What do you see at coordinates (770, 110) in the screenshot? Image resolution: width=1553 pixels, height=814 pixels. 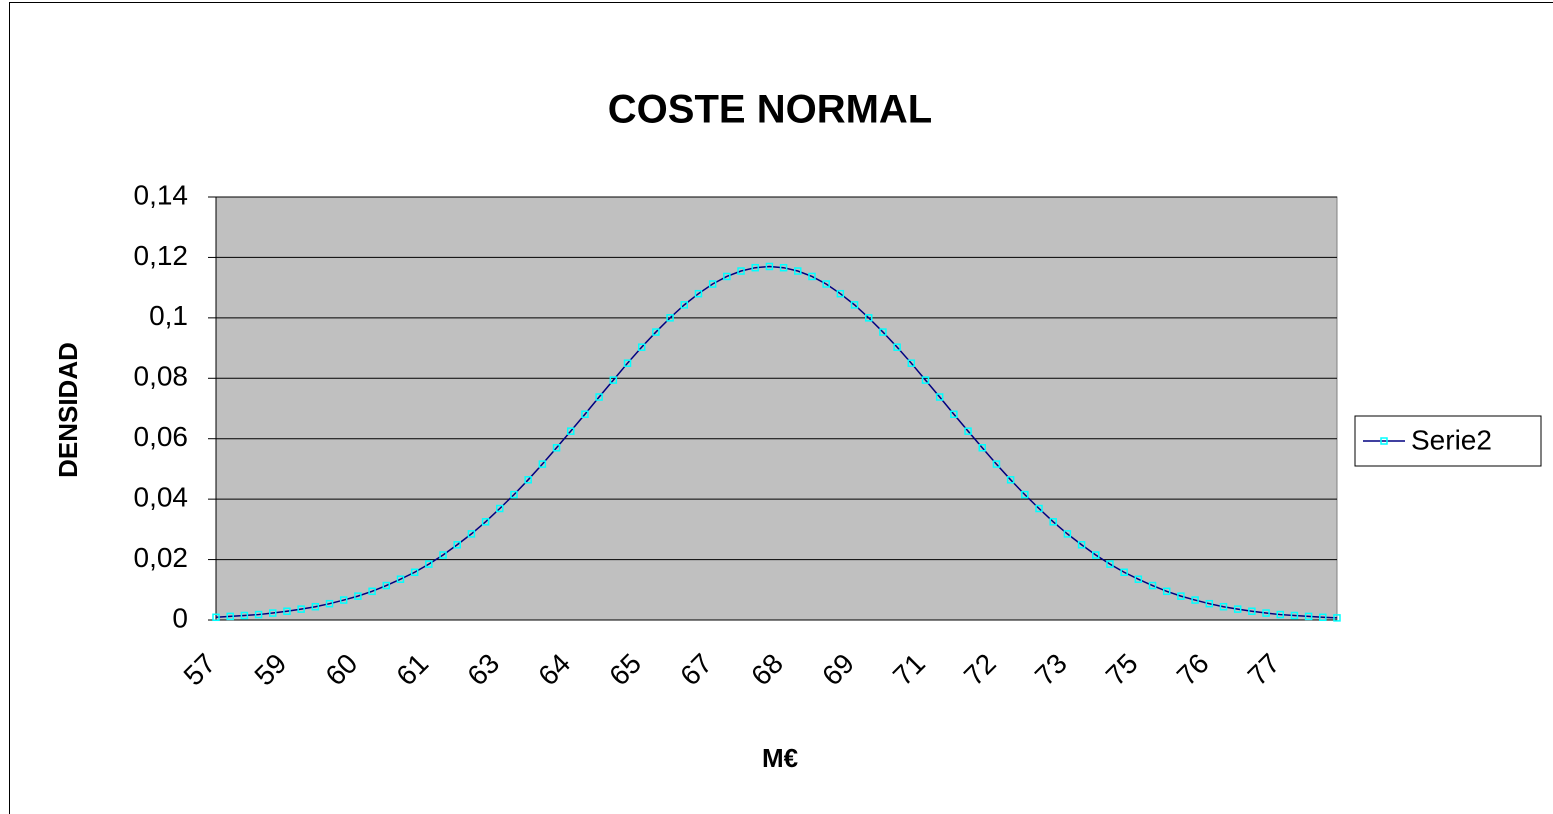 I see `chart-title: COSTE NORMAL` at bounding box center [770, 110].